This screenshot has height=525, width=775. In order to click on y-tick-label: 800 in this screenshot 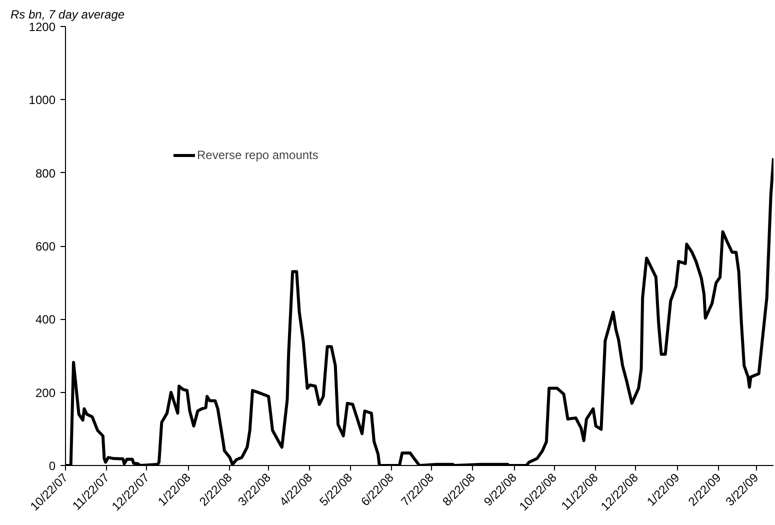, I will do `click(45, 173)`.